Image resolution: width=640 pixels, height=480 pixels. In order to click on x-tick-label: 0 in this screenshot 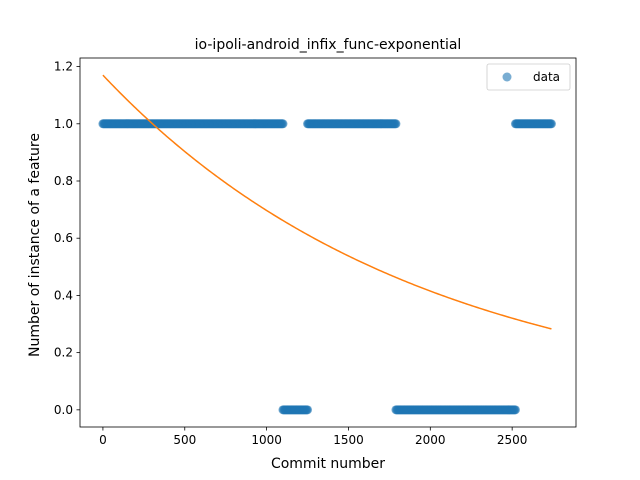, I will do `click(103, 440)`.